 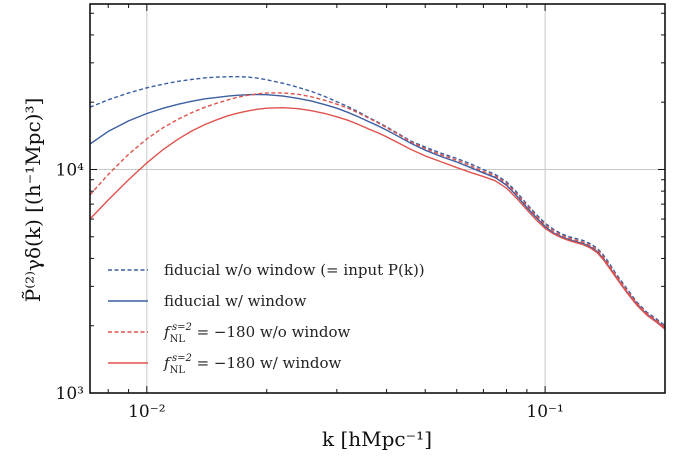 What do you see at coordinates (257, 333) in the screenshot?
I see `legend-label-2: fNLs=2 = −180 w/o window` at bounding box center [257, 333].